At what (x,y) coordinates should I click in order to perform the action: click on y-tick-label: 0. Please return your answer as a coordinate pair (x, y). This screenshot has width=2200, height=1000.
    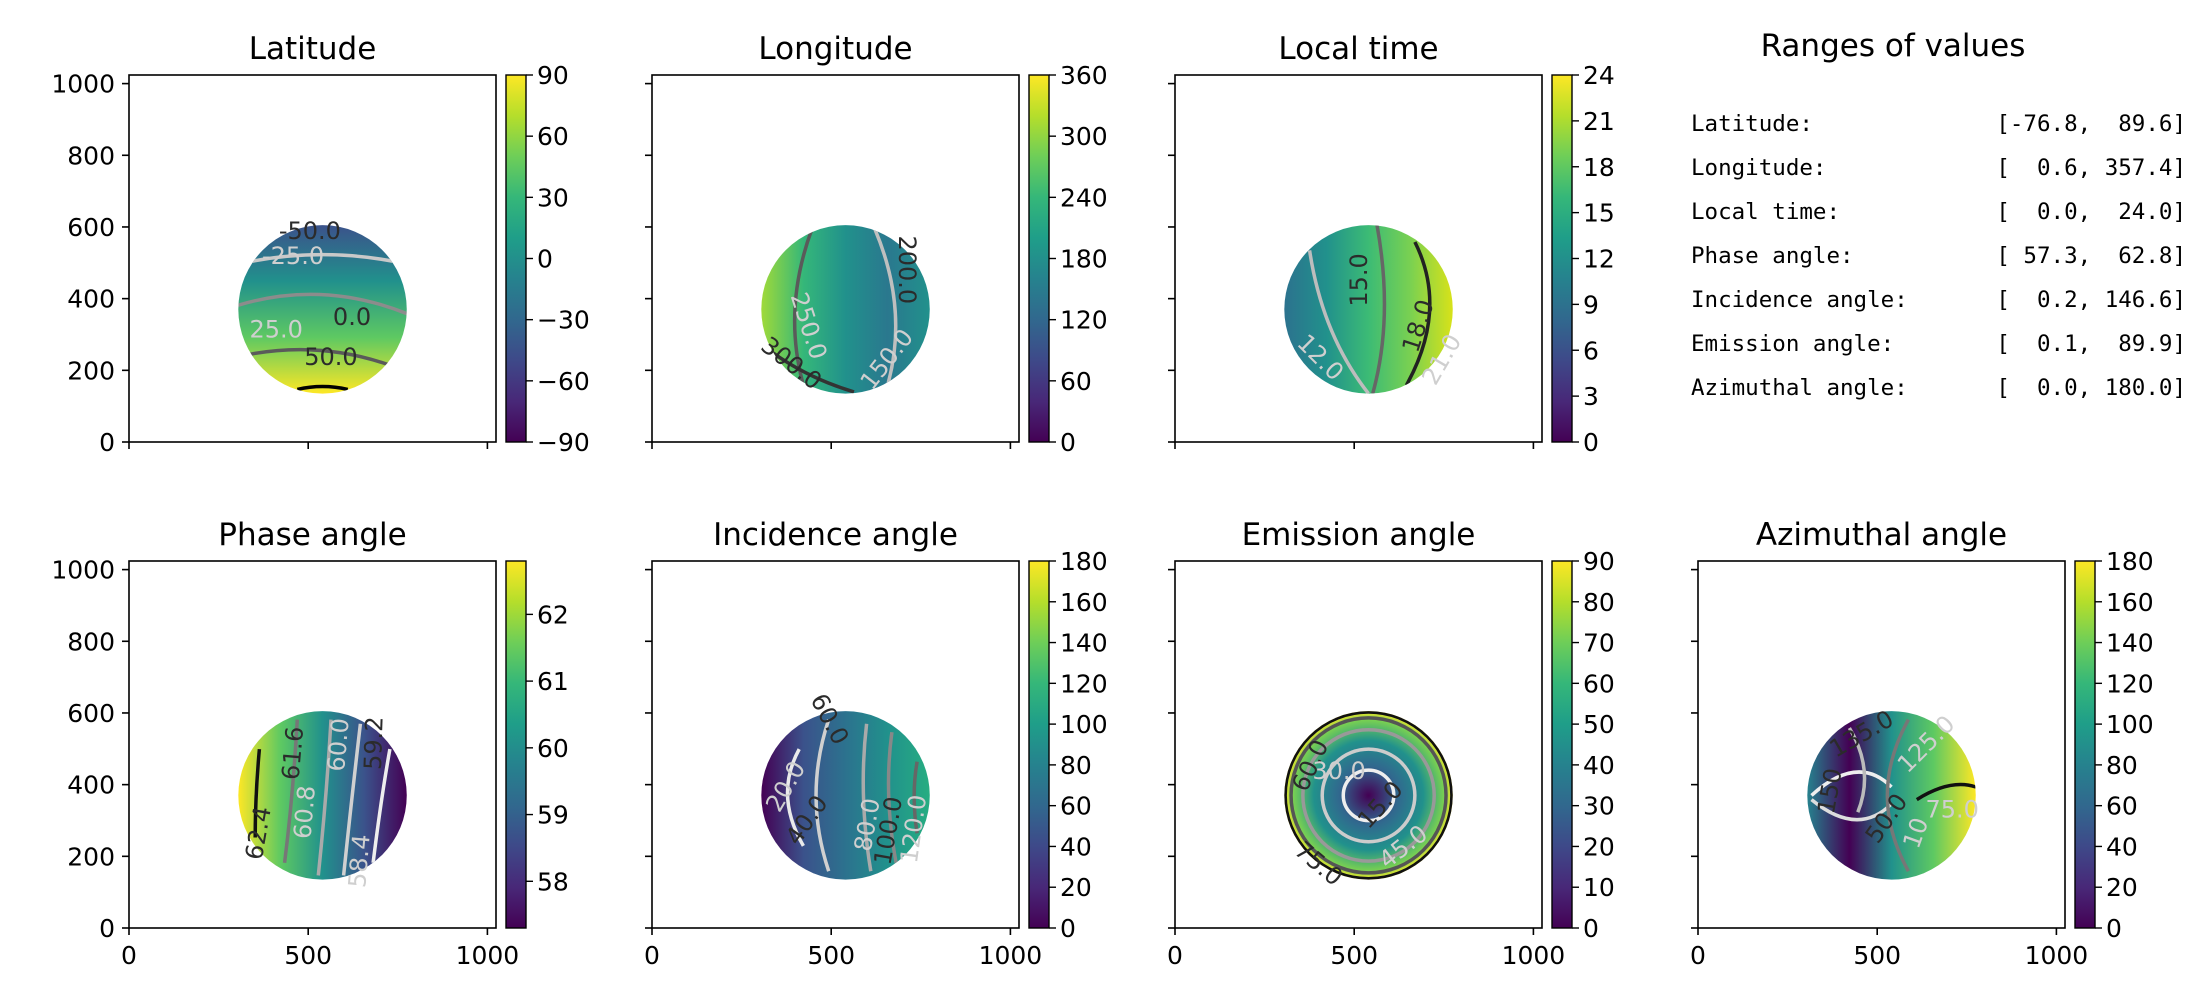
    Looking at the image, I should click on (107, 928).